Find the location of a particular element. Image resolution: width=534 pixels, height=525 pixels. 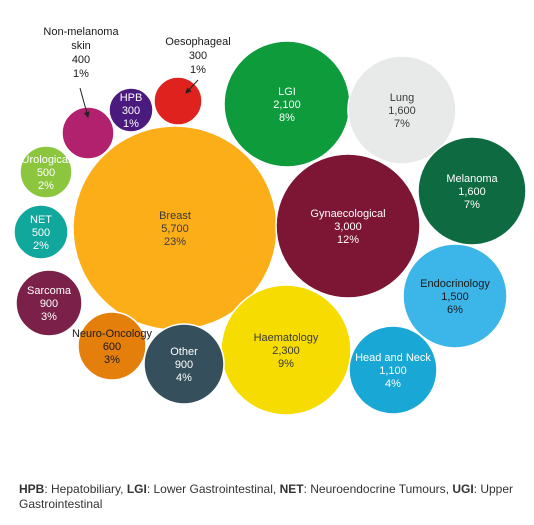

bubble-label-breast-line-2: 23% is located at coordinates (175, 242).